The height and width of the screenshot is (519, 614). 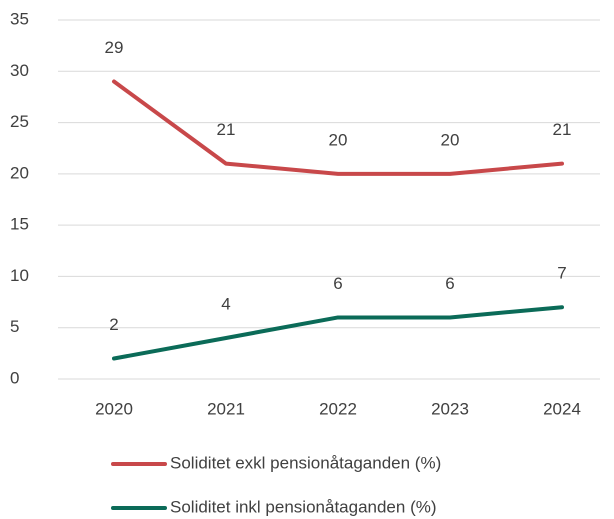 What do you see at coordinates (19, 18) in the screenshot?
I see `y-tick-label: 35` at bounding box center [19, 18].